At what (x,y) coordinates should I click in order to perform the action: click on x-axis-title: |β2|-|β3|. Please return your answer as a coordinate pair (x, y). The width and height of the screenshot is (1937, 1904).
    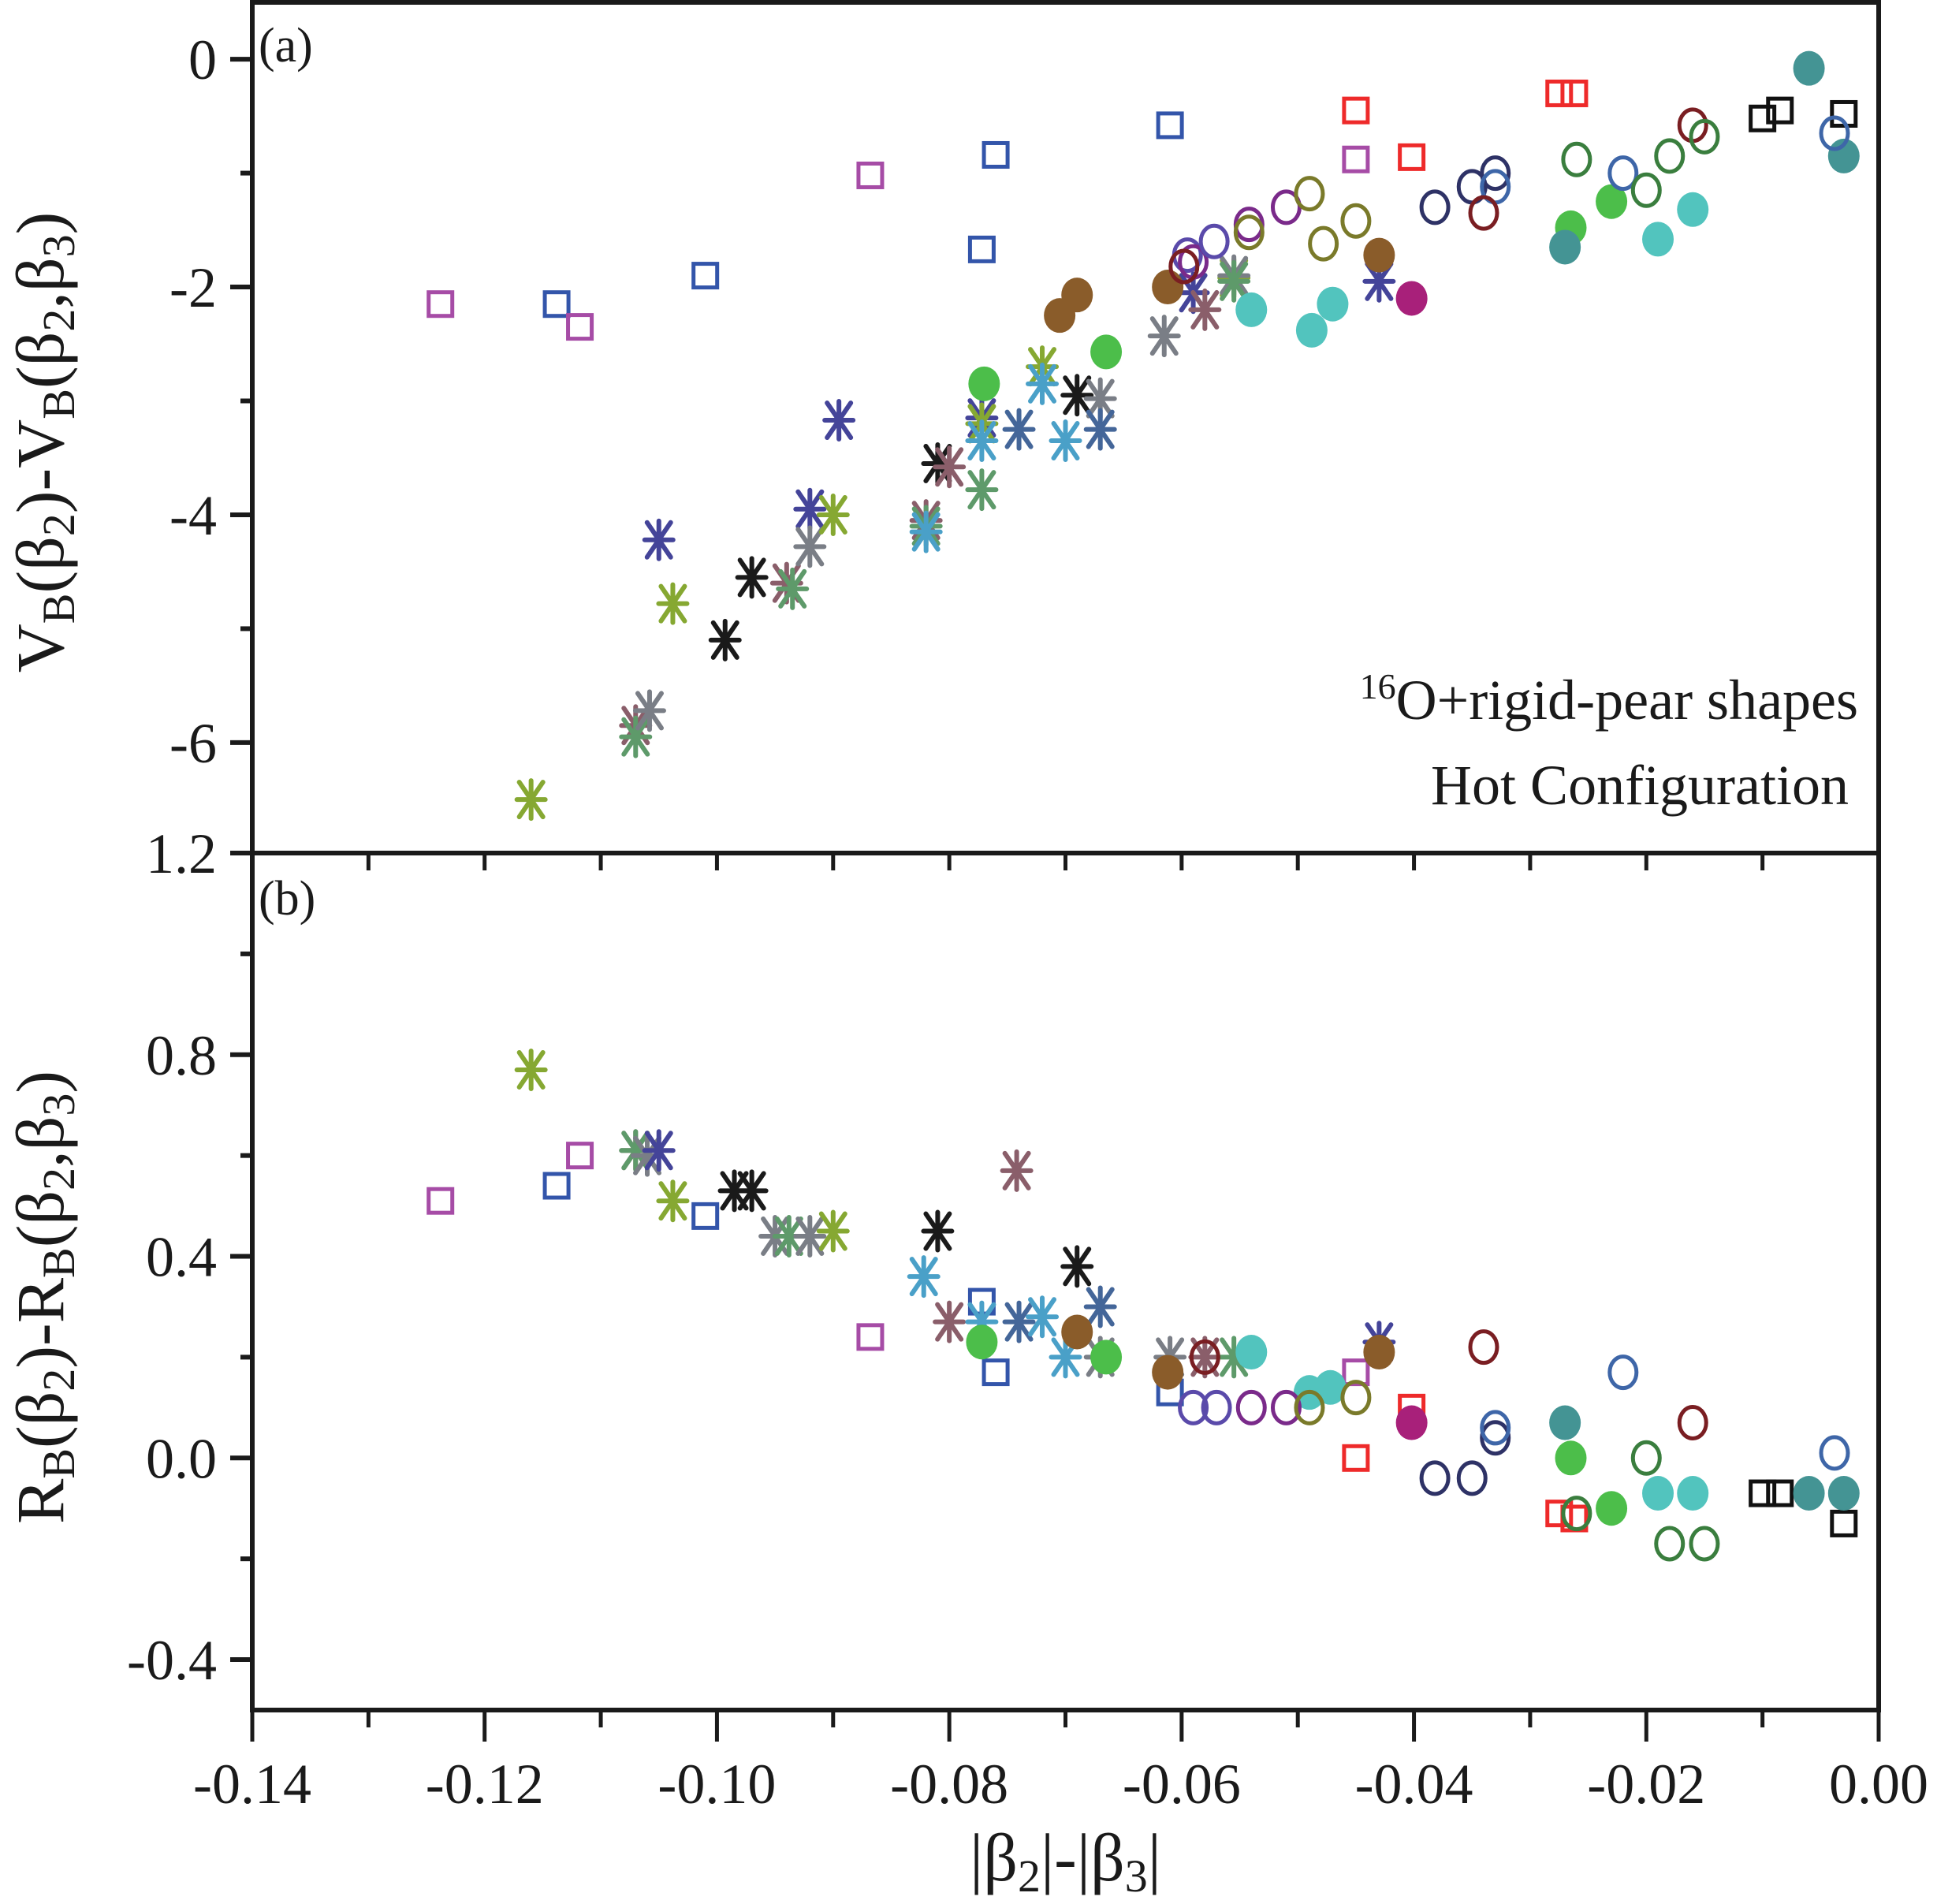
    Looking at the image, I should click on (1066, 1861).